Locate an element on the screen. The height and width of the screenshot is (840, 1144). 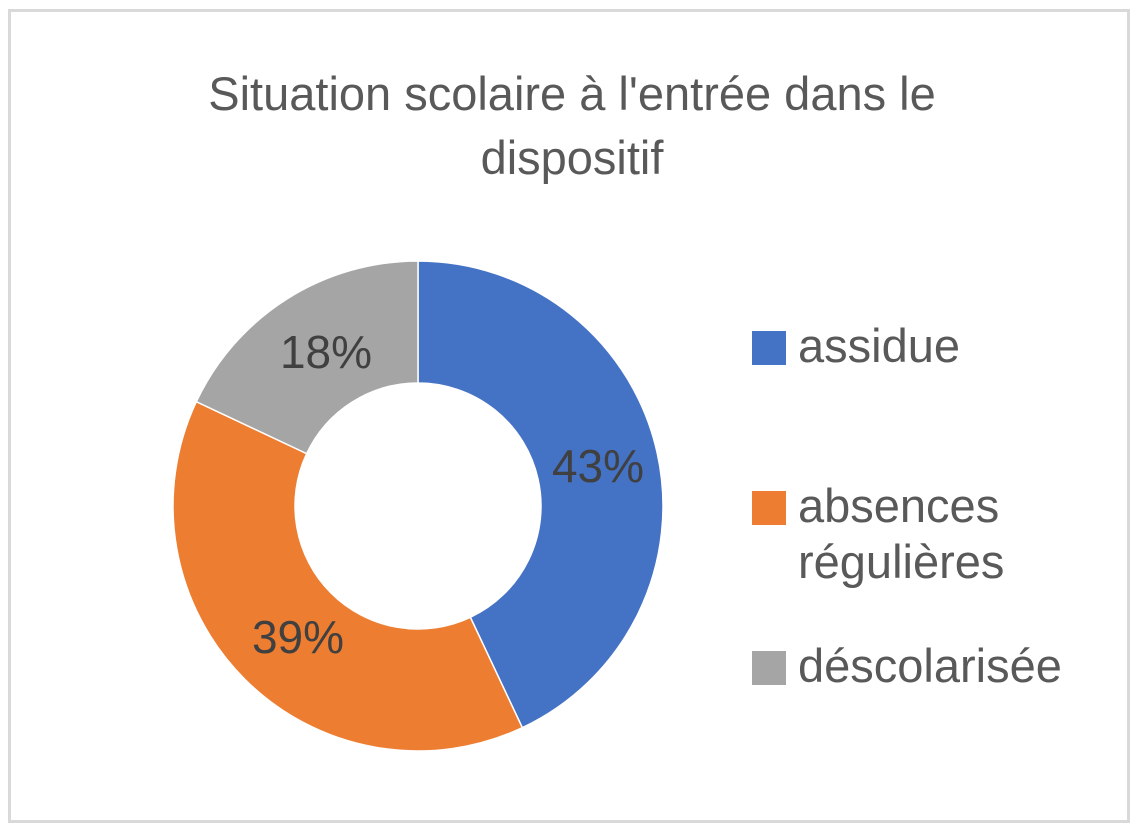
donut-slice-assidue is located at coordinates (540, 494).